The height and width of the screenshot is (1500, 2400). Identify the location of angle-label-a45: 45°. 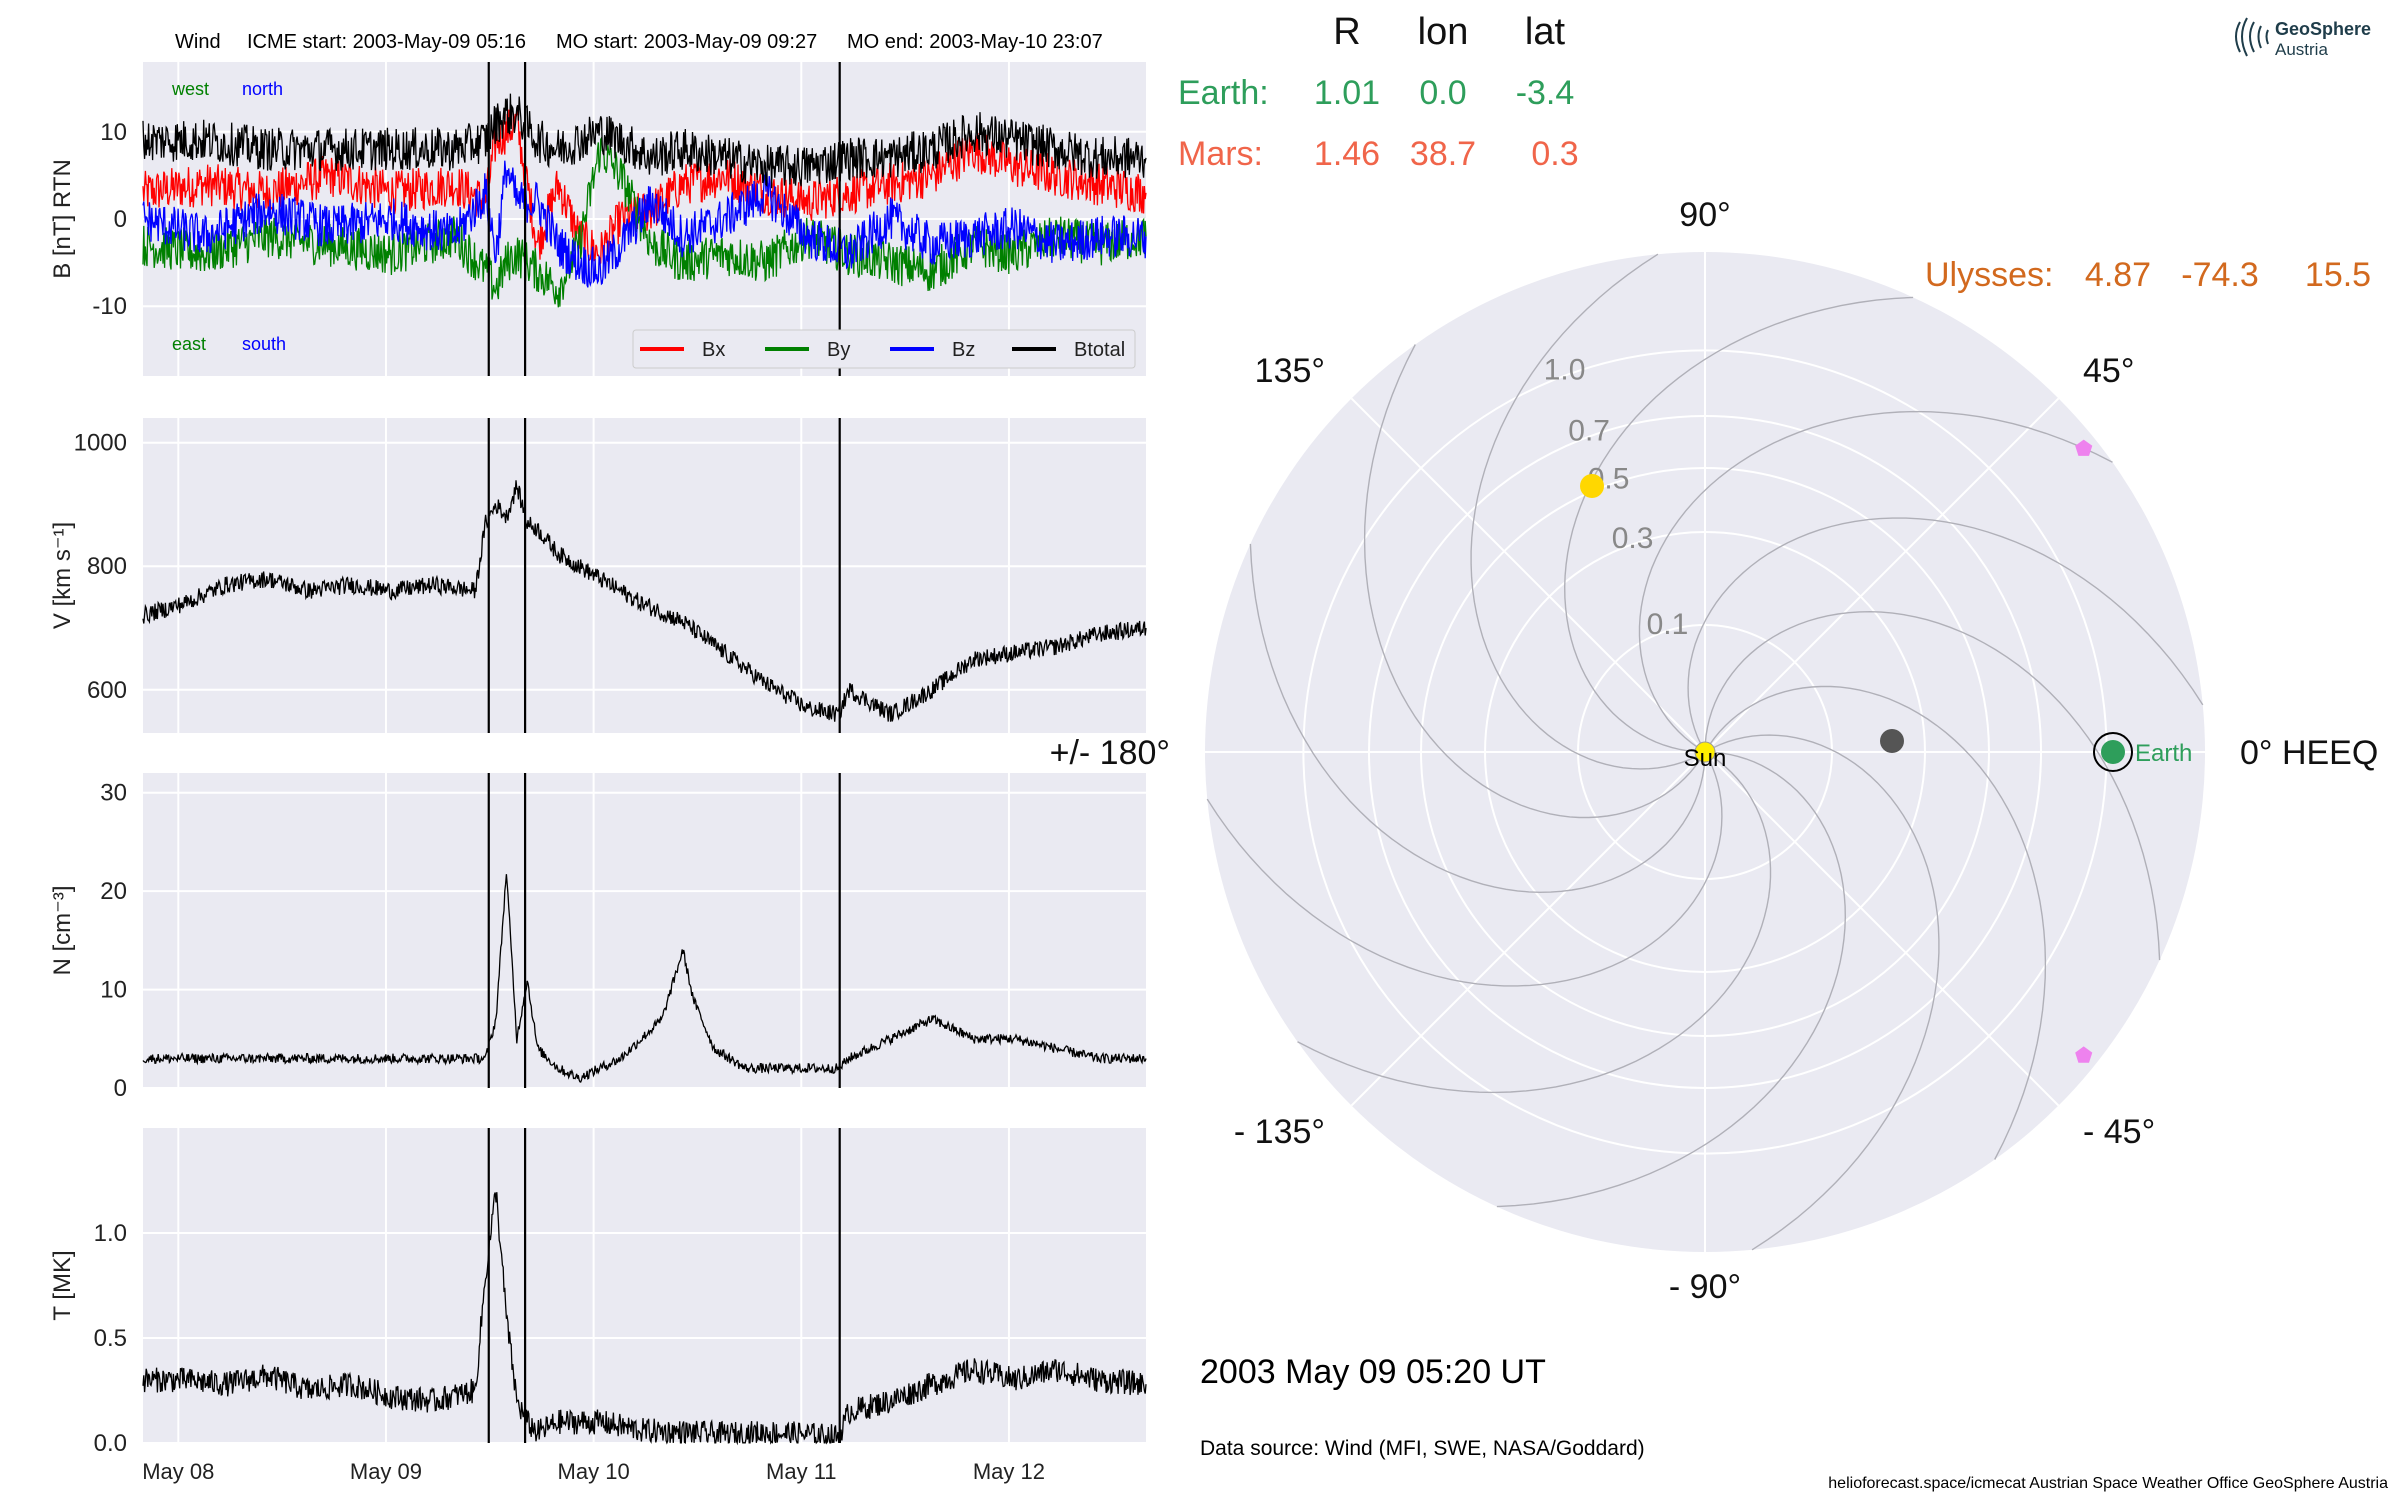
(2108, 371).